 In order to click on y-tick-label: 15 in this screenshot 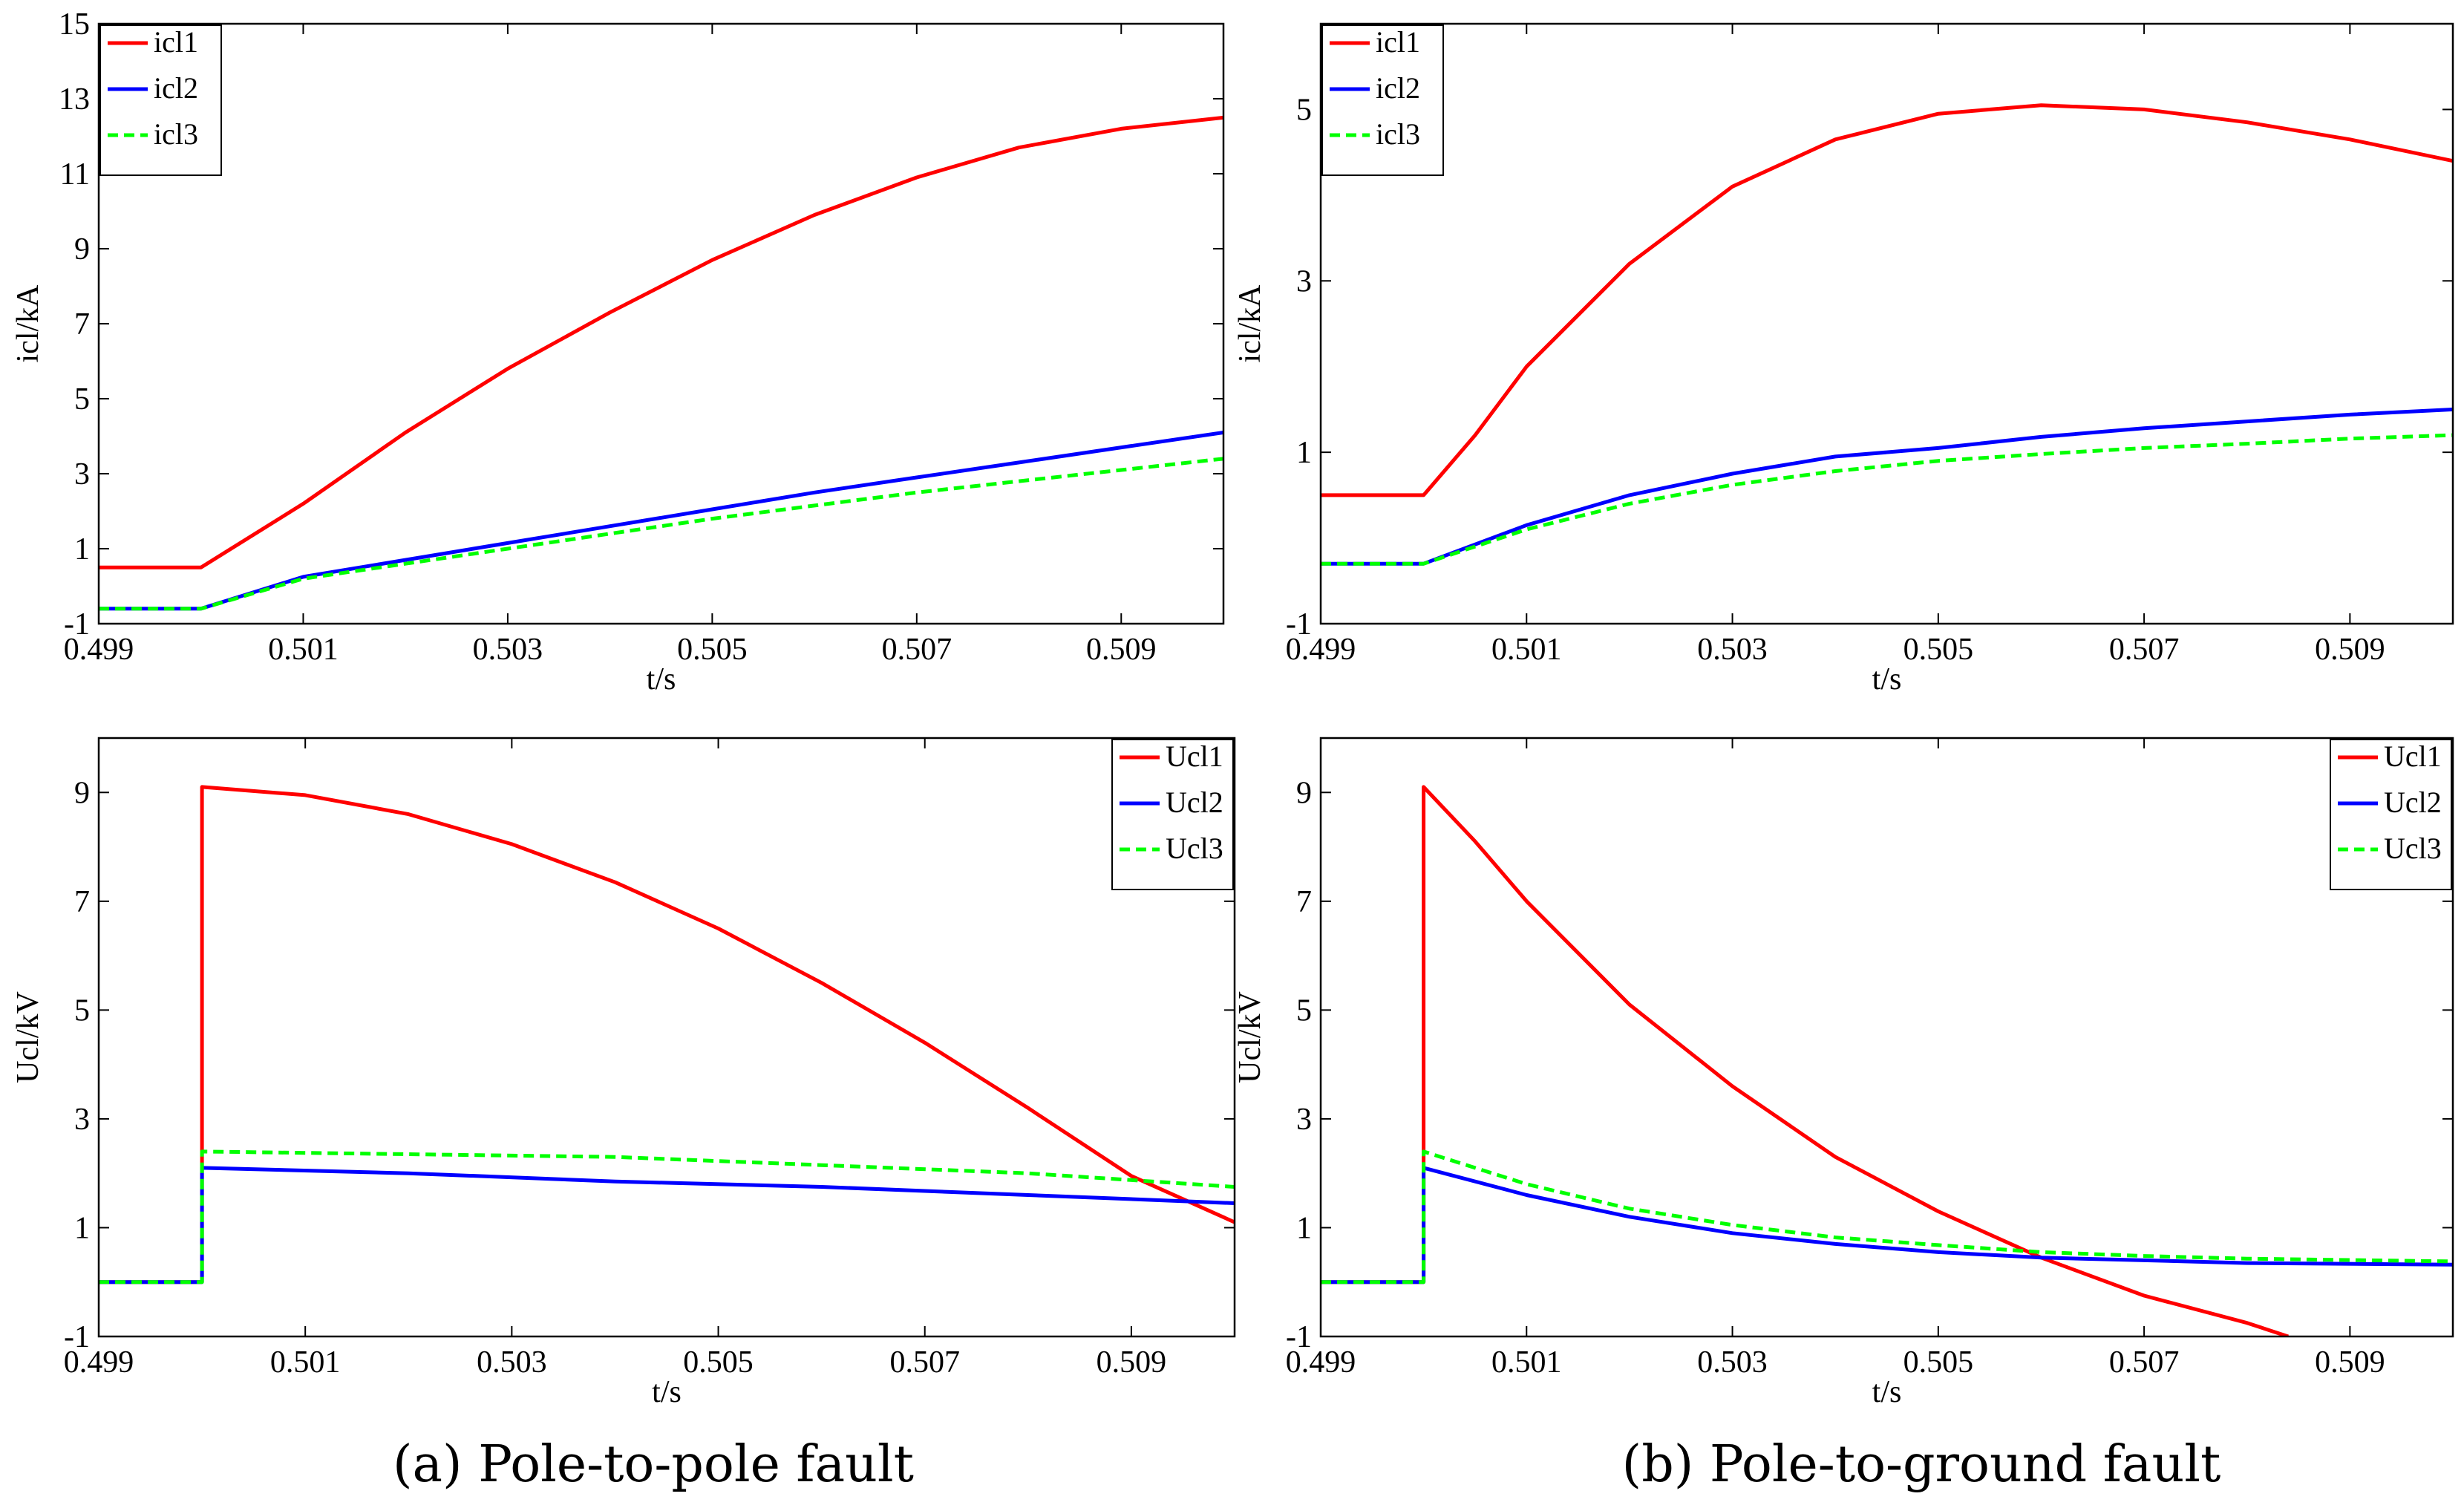, I will do `click(74, 24)`.